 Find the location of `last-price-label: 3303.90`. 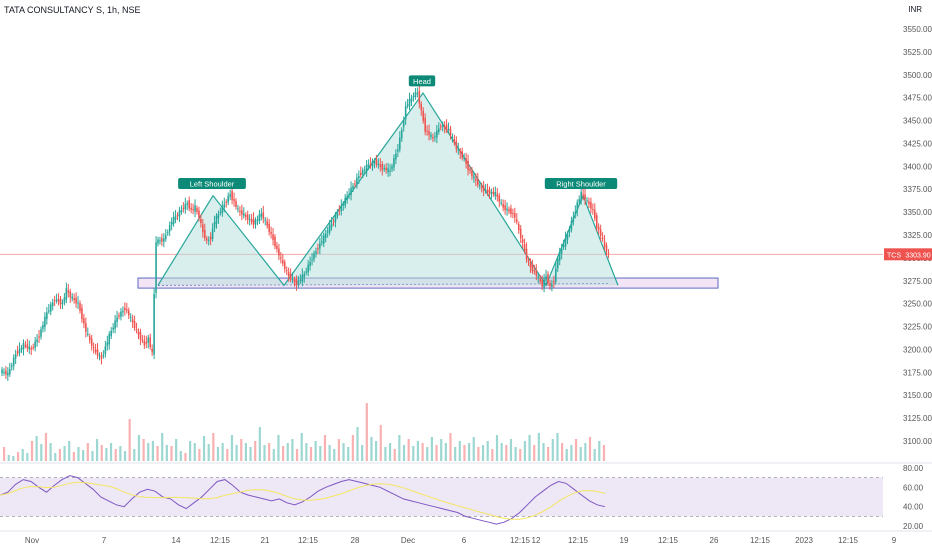

last-price-label: 3303.90 is located at coordinates (917, 255).